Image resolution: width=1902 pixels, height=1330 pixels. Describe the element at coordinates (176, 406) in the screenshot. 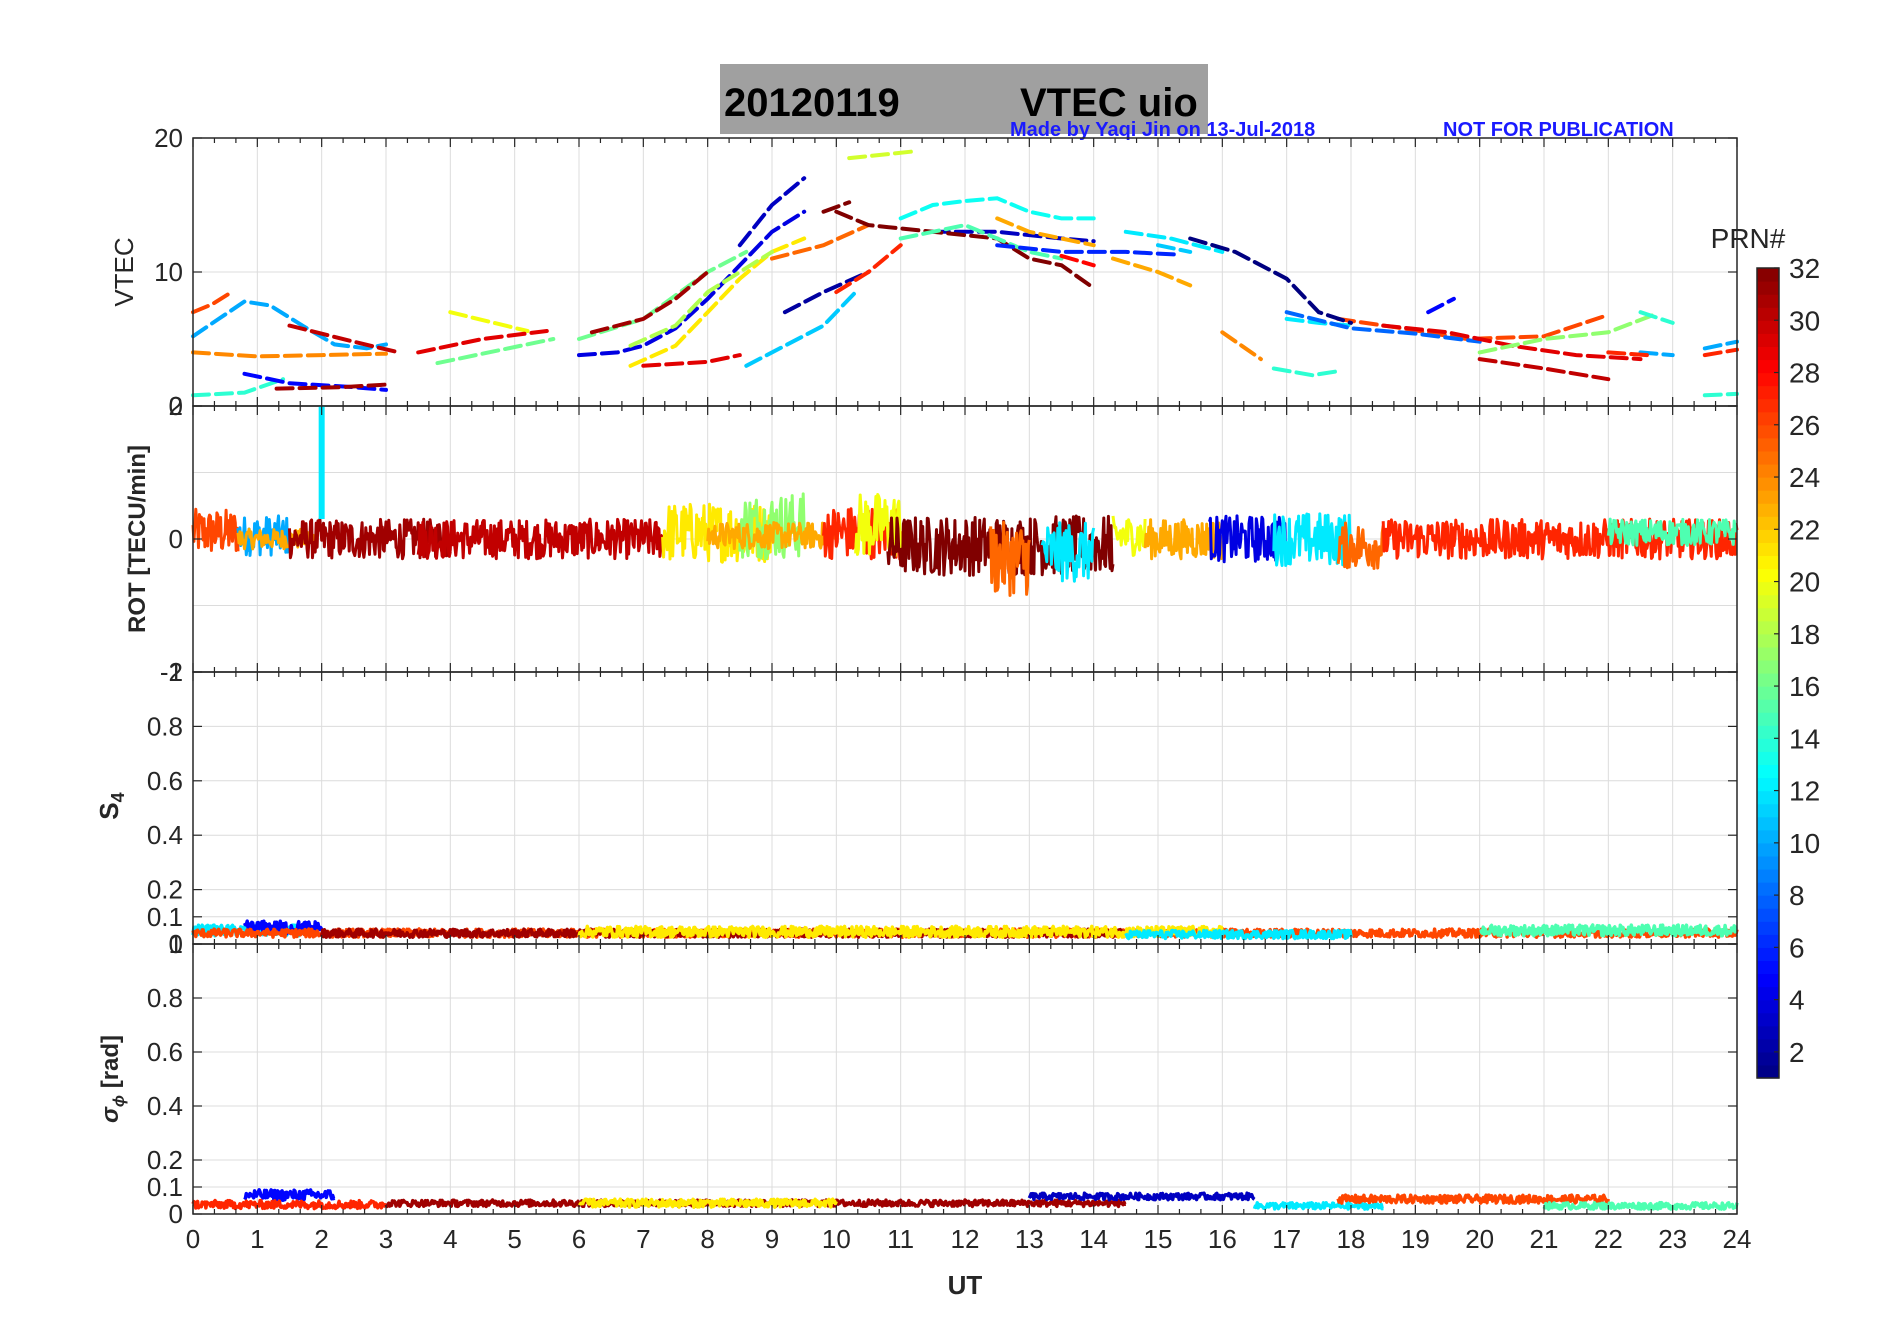

I see `rot-ytick-label: 2` at that location.